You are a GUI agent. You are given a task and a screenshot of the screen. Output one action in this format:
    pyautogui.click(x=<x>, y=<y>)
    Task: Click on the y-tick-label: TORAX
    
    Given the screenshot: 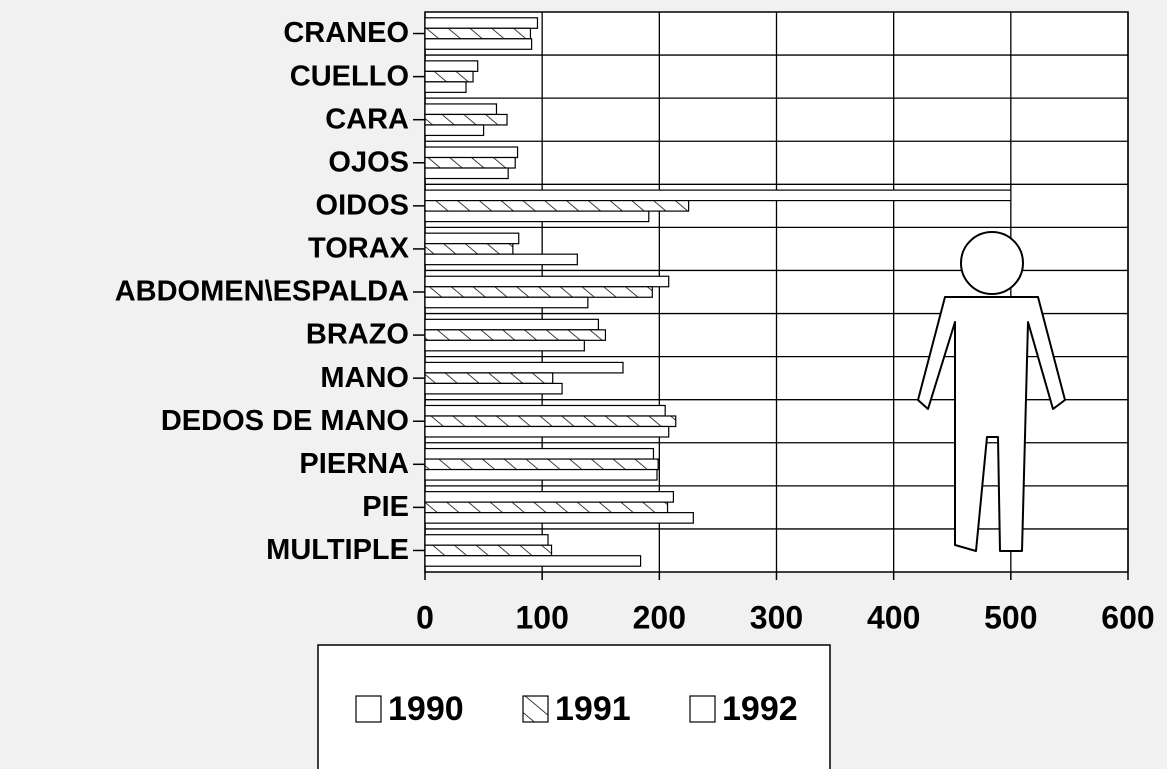 What is the action you would take?
    pyautogui.click(x=359, y=249)
    